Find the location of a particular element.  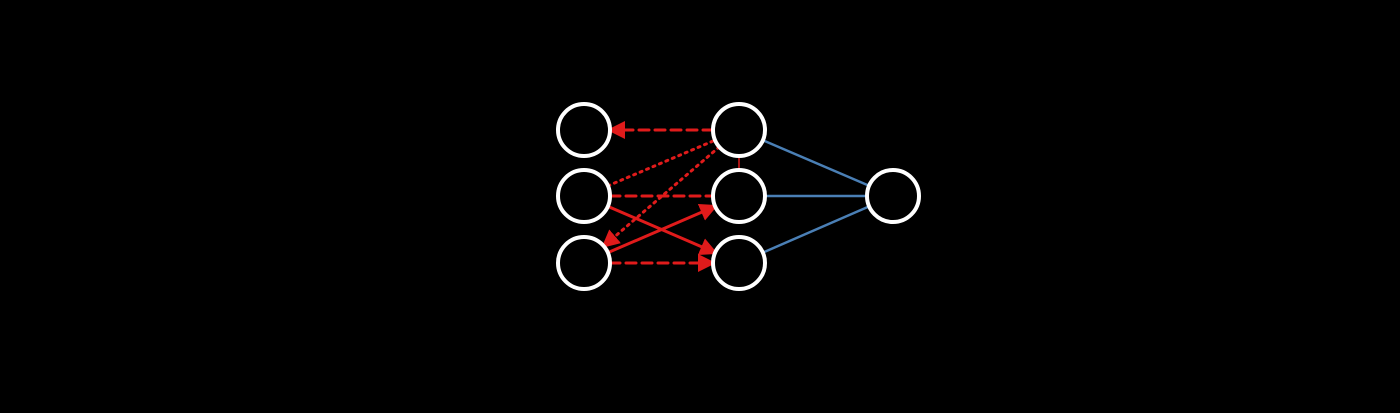

nodes is located at coordinates (738, 196).